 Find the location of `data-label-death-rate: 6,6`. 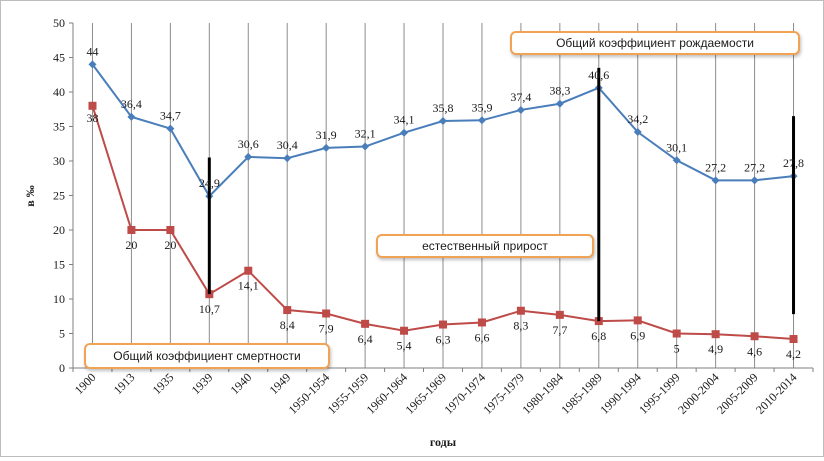

data-label-death-rate: 6,6 is located at coordinates (481, 337).